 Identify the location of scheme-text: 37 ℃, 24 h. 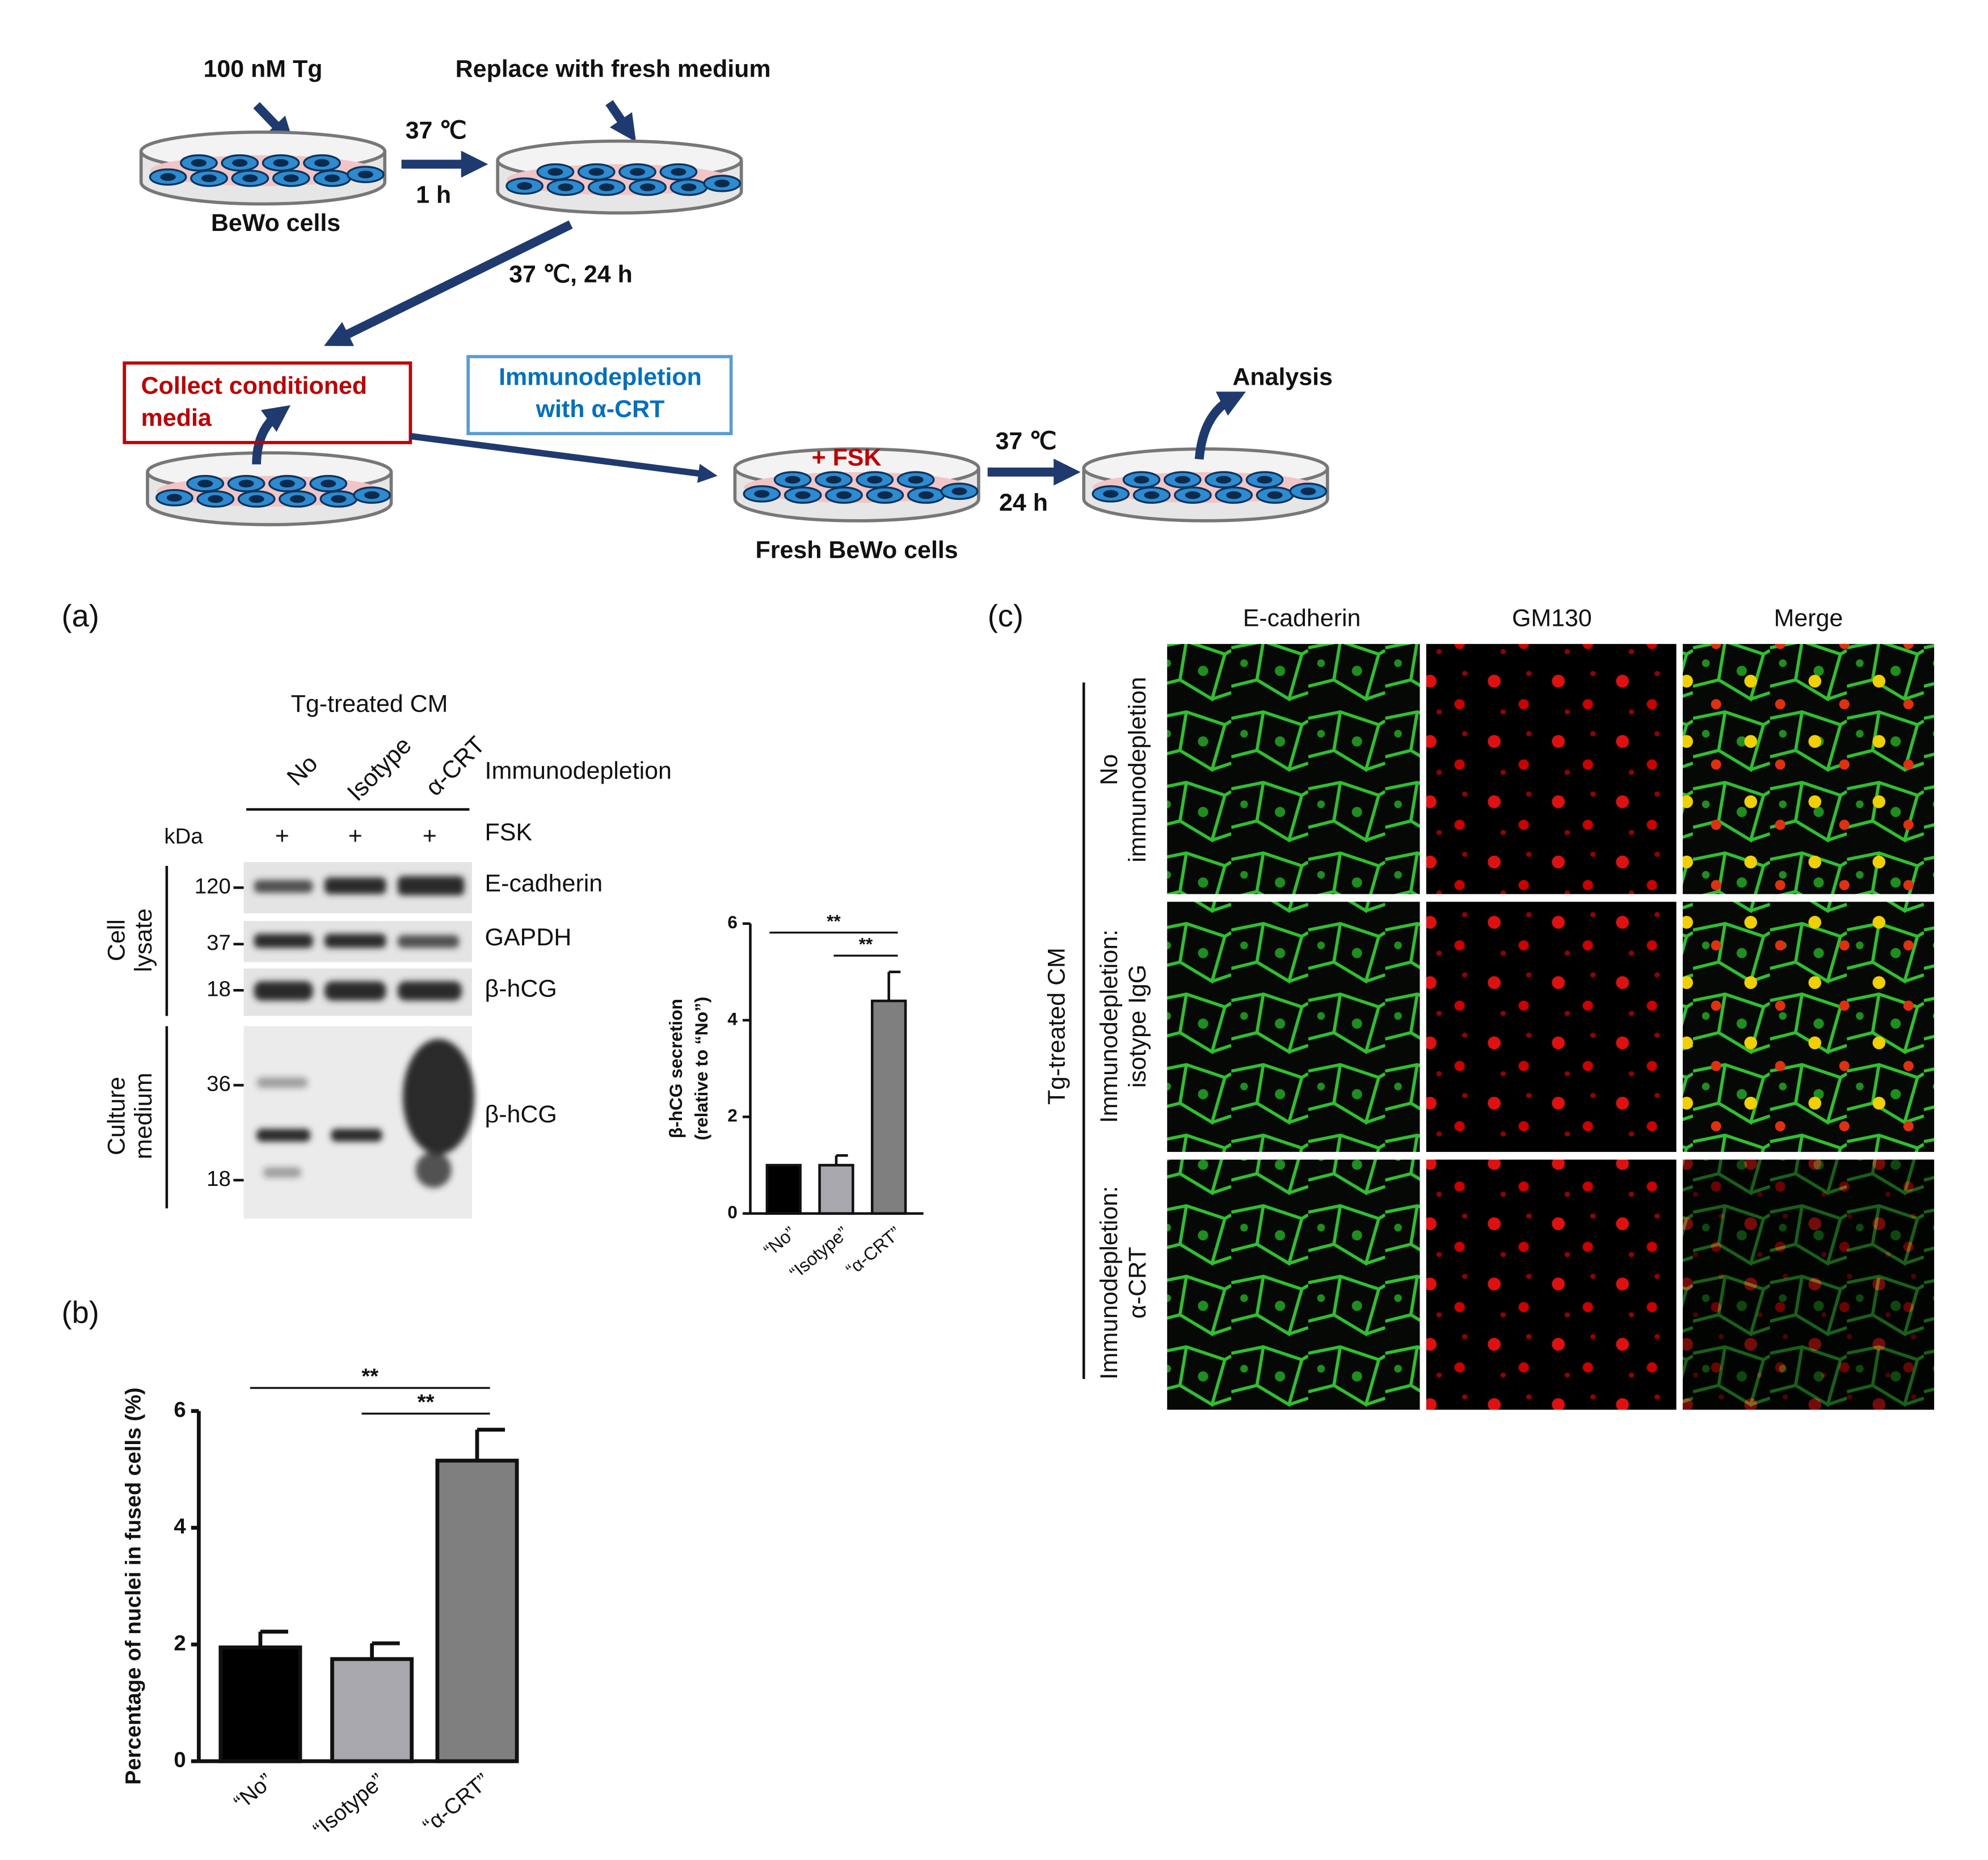
(571, 274).